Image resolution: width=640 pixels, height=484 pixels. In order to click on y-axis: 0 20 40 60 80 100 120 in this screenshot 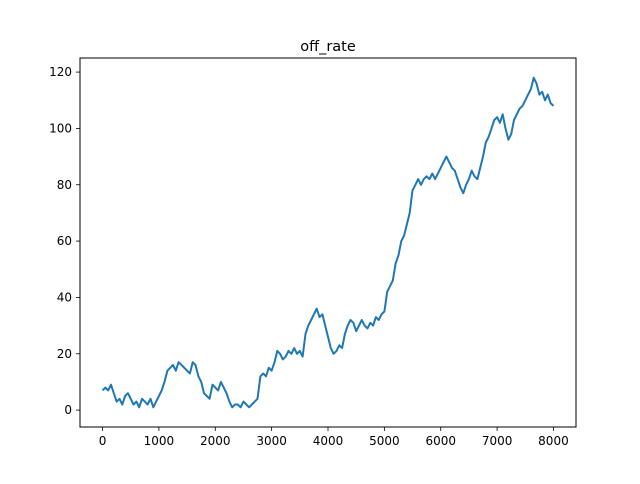, I will do `click(64, 241)`.